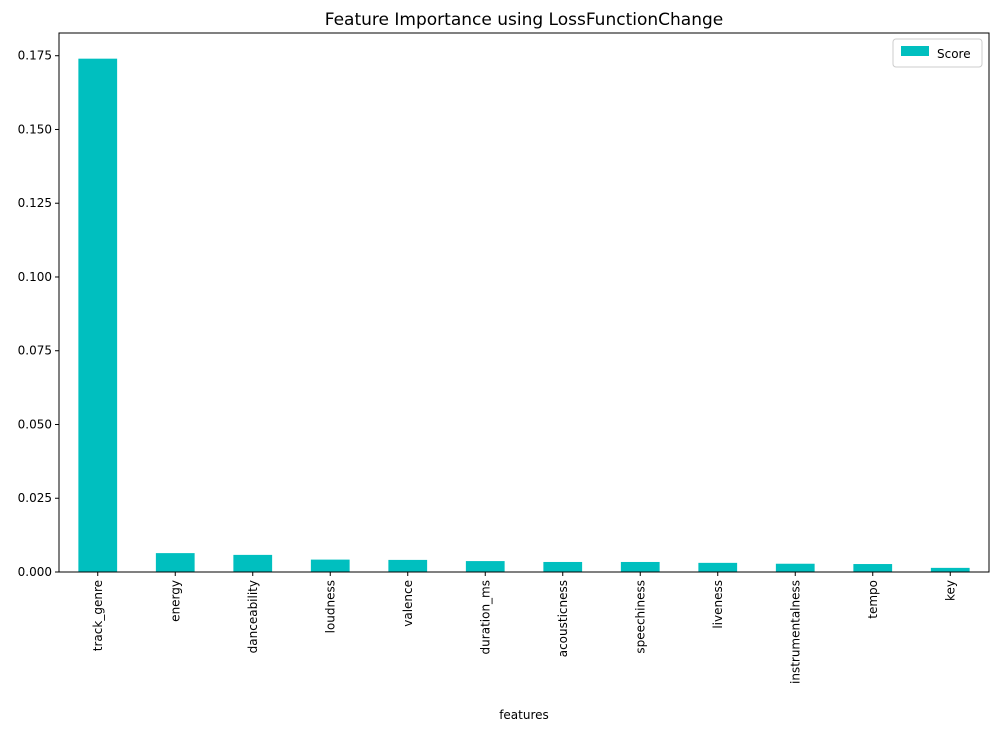  What do you see at coordinates (330, 606) in the screenshot?
I see `x-tick-label: loudness` at bounding box center [330, 606].